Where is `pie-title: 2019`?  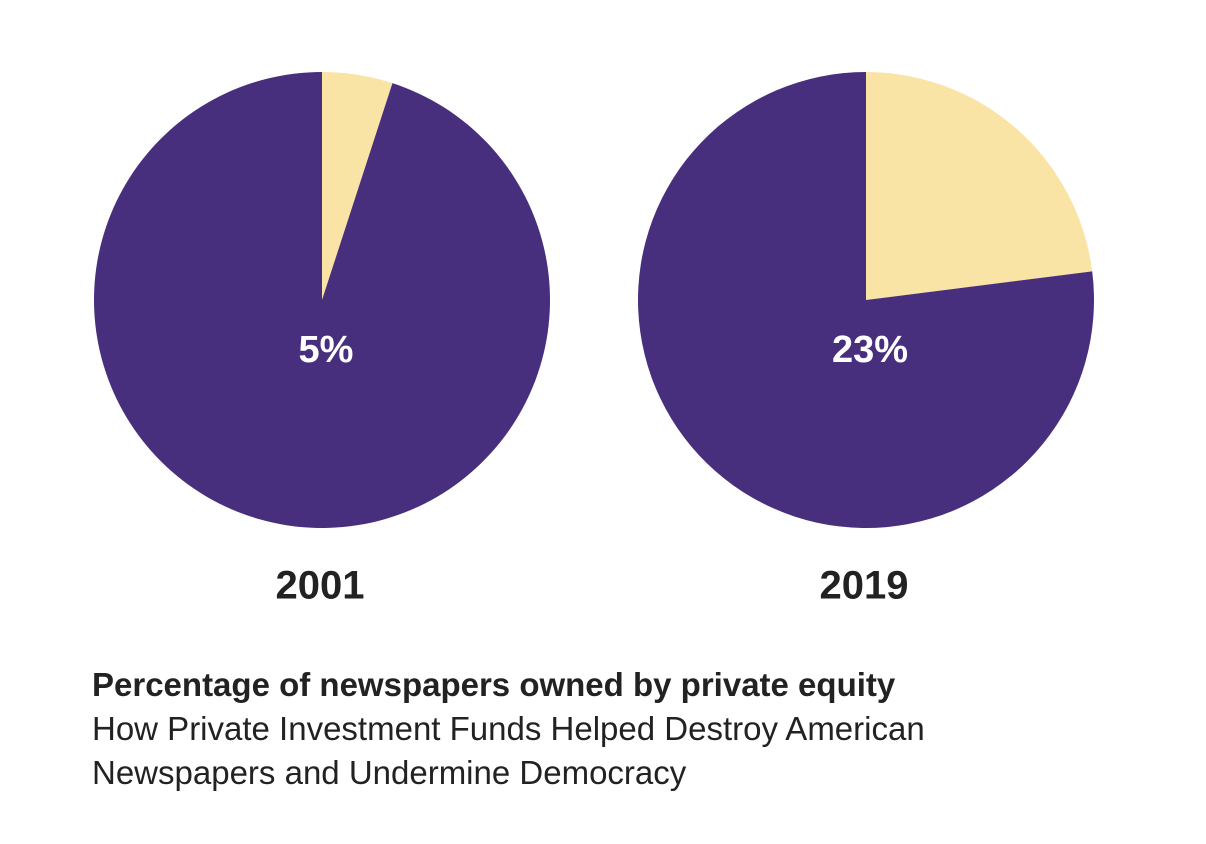
pie-title: 2019 is located at coordinates (864, 586).